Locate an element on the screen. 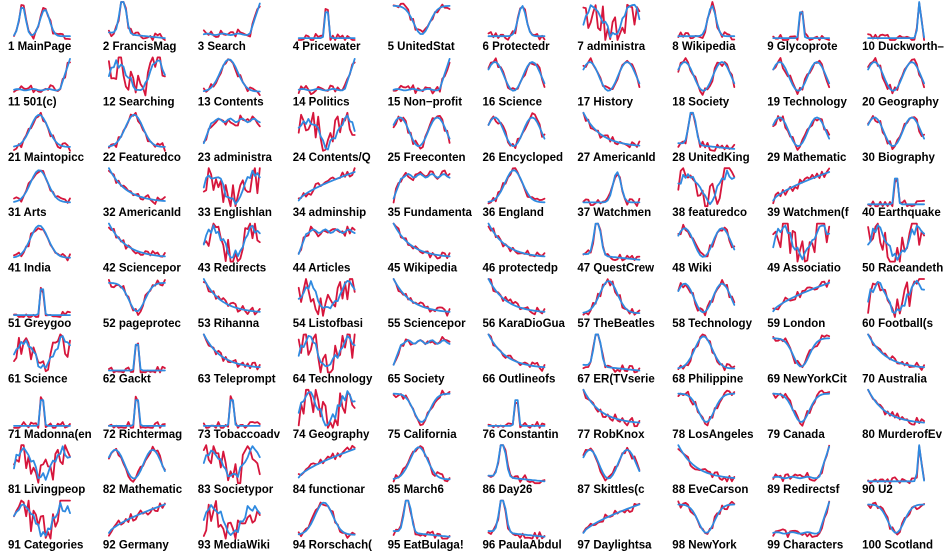  panel-6: 6 Protectedr is located at coordinates (516, 29).